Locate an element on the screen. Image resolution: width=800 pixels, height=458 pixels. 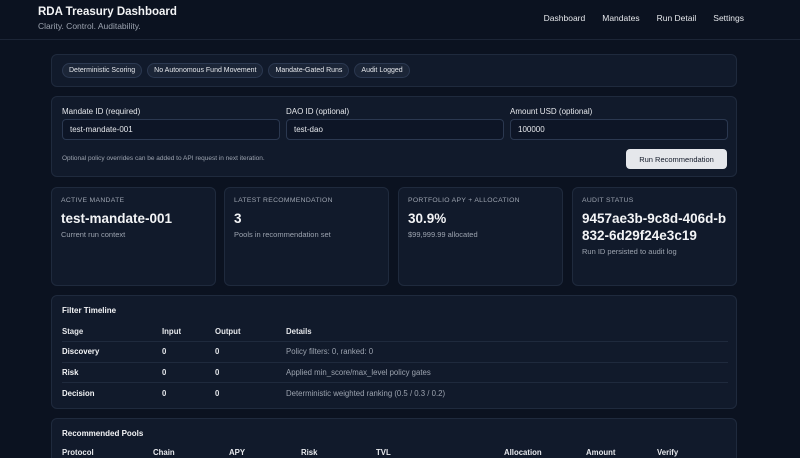
stage-cell: Decision is located at coordinates (78, 393).